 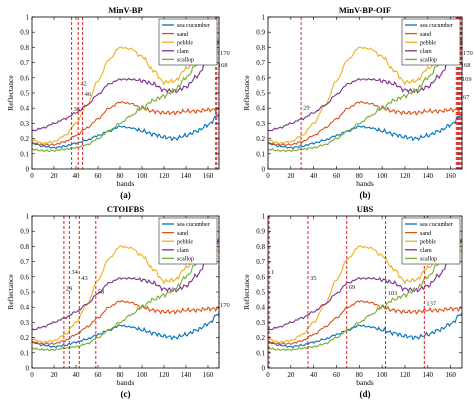 What do you see at coordinates (126, 394) in the screenshot?
I see `panel-label: (c)` at bounding box center [126, 394].